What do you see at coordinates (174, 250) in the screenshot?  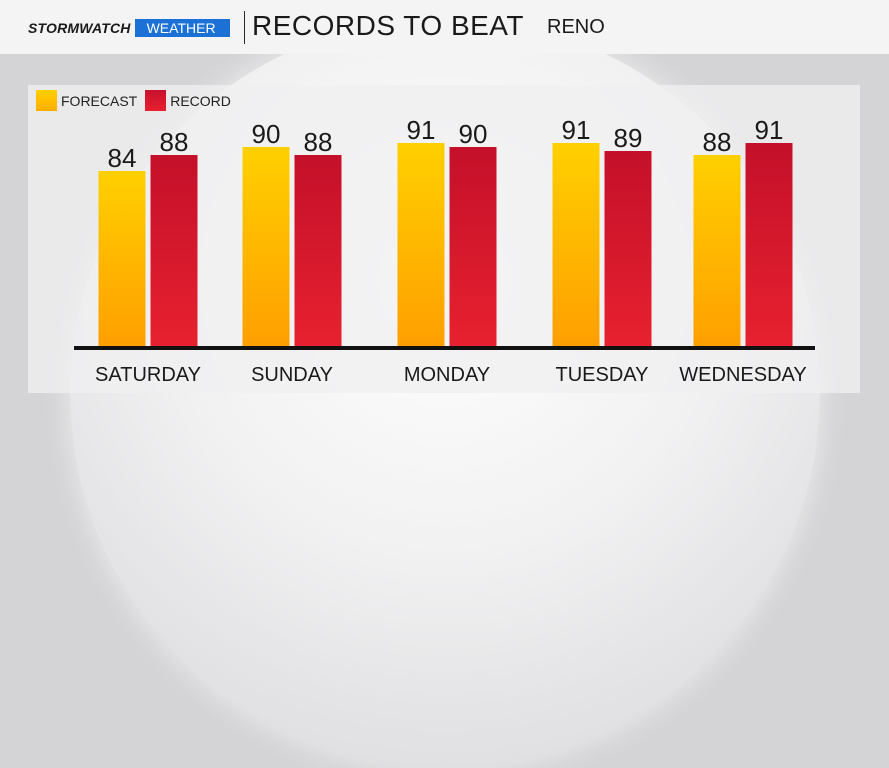 I see `bar-record-saturday` at bounding box center [174, 250].